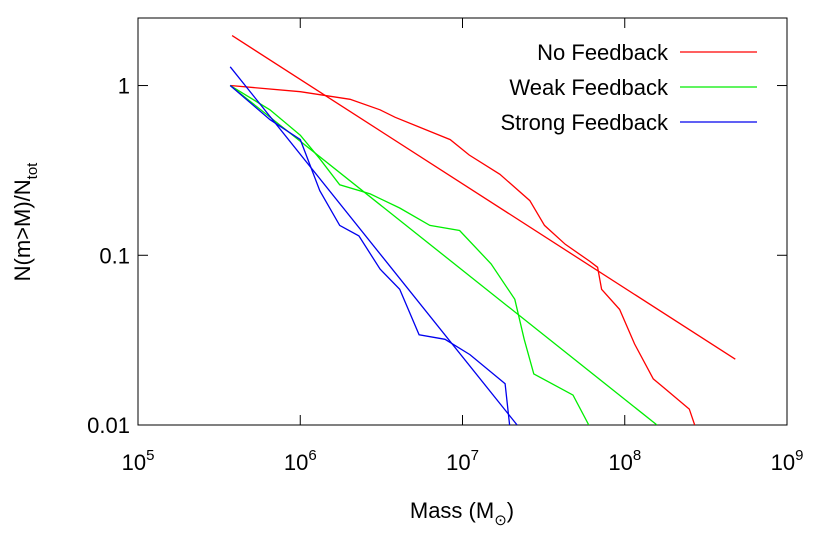 Image resolution: width=830 pixels, height=554 pixels. Describe the element at coordinates (462, 513) in the screenshot. I see `x-axis-label: Mass (M⊙)` at that location.